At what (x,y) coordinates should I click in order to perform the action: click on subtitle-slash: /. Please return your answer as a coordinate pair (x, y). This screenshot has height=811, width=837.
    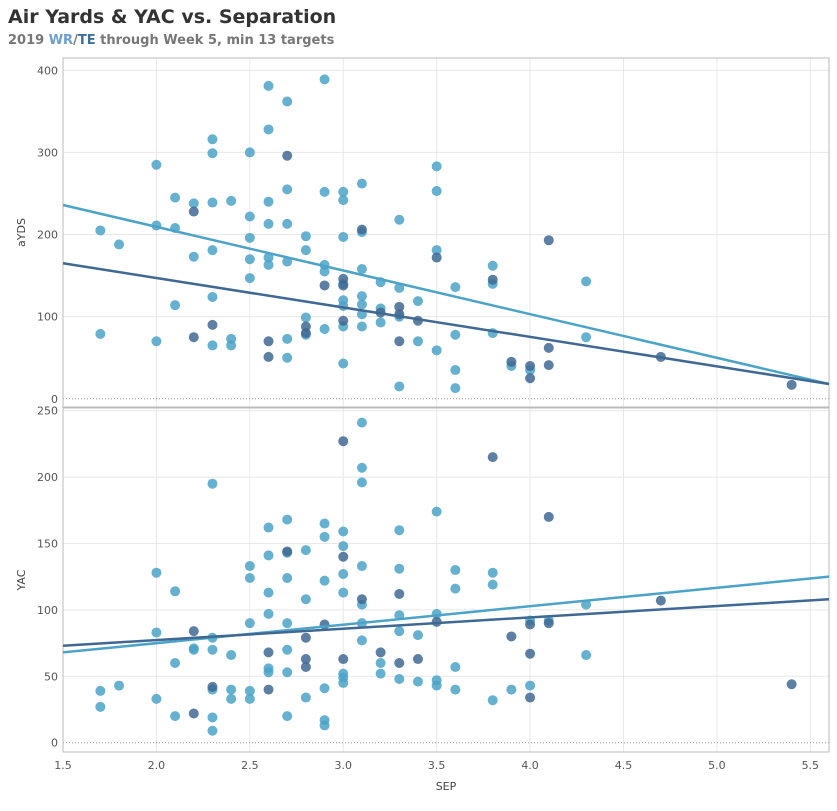
    Looking at the image, I should click on (75, 40).